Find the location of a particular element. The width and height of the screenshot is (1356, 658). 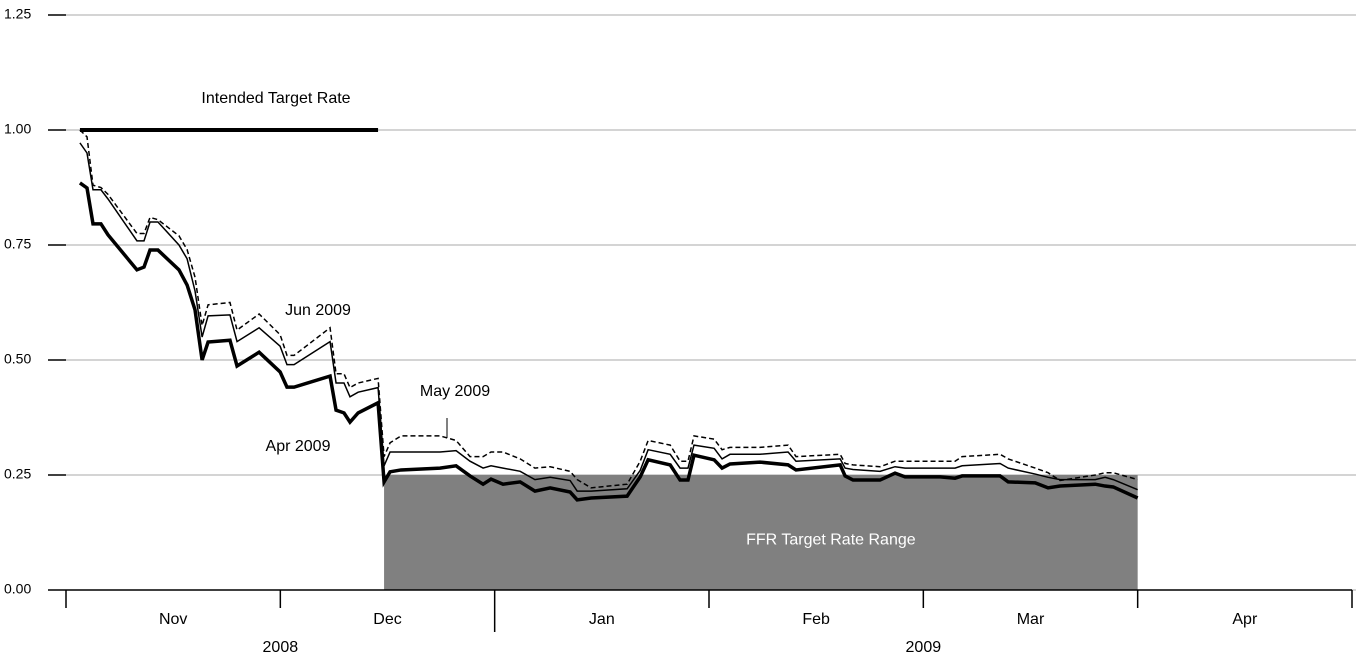

x-tick-label: Jan is located at coordinates (602, 619).